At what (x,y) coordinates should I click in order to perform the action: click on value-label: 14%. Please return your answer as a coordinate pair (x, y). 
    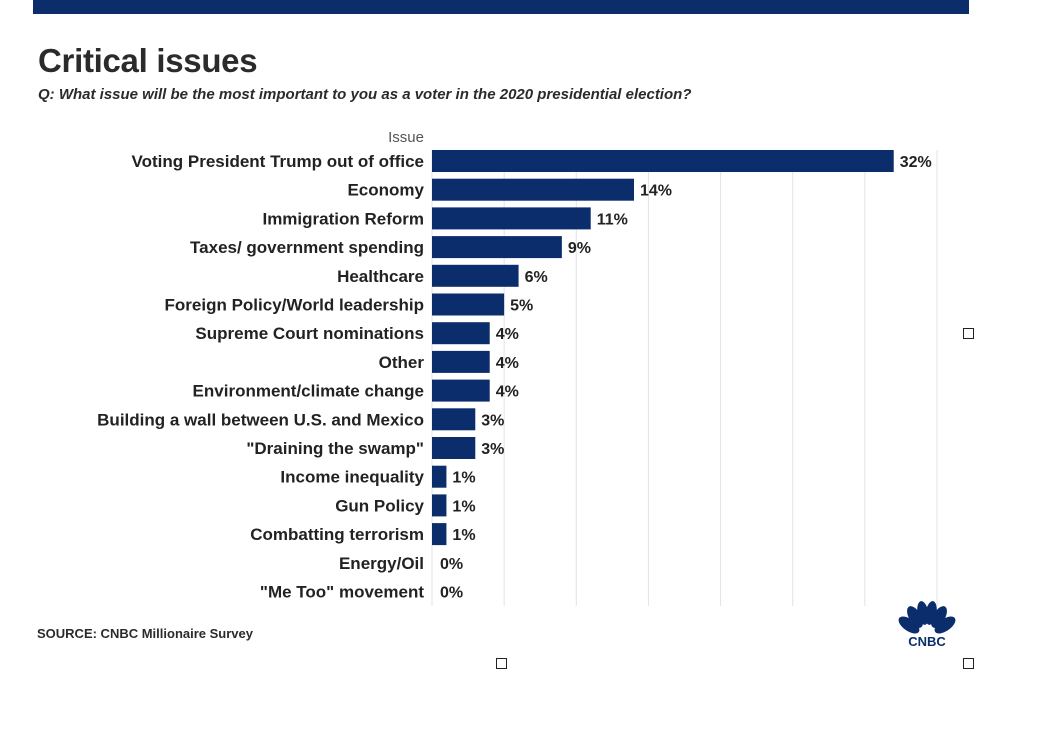
    Looking at the image, I should click on (656, 191).